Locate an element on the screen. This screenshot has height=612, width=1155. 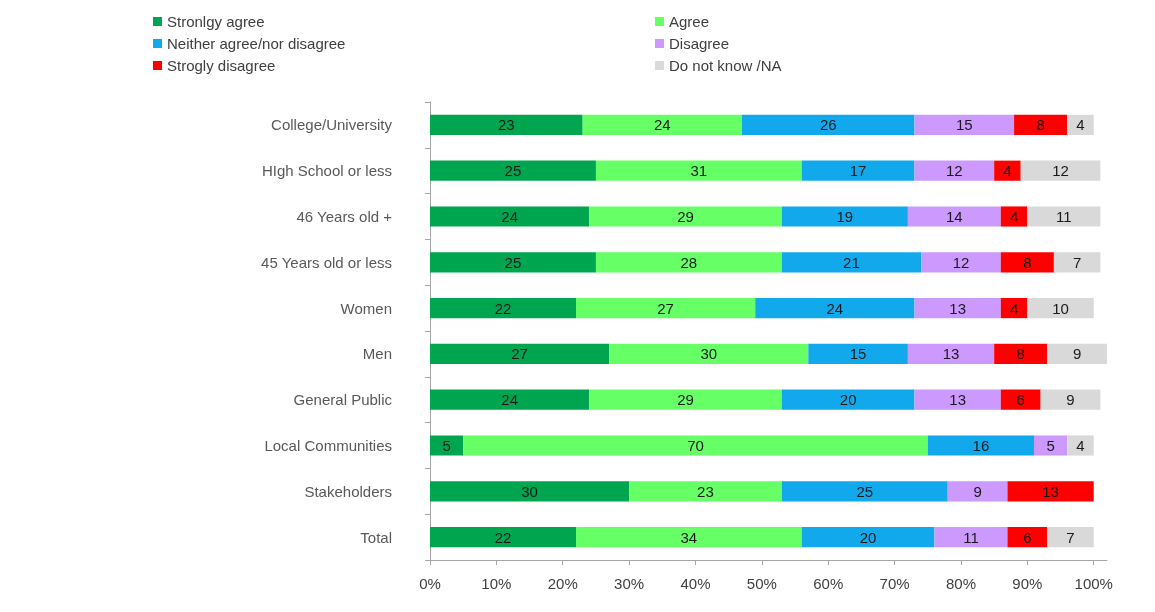
data-label: 14 is located at coordinates (954, 216).